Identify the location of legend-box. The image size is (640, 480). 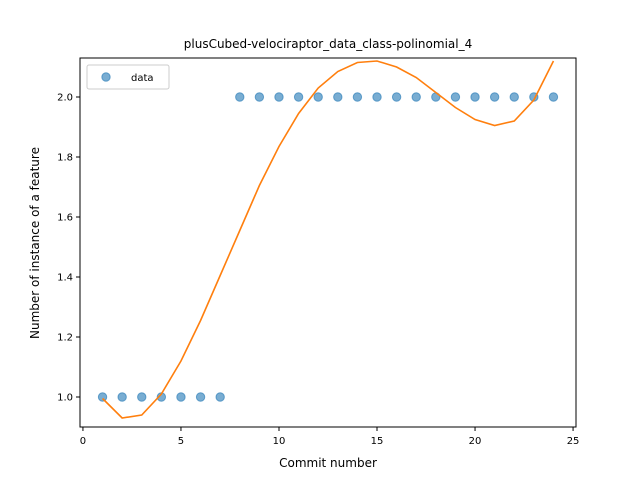
(128, 77).